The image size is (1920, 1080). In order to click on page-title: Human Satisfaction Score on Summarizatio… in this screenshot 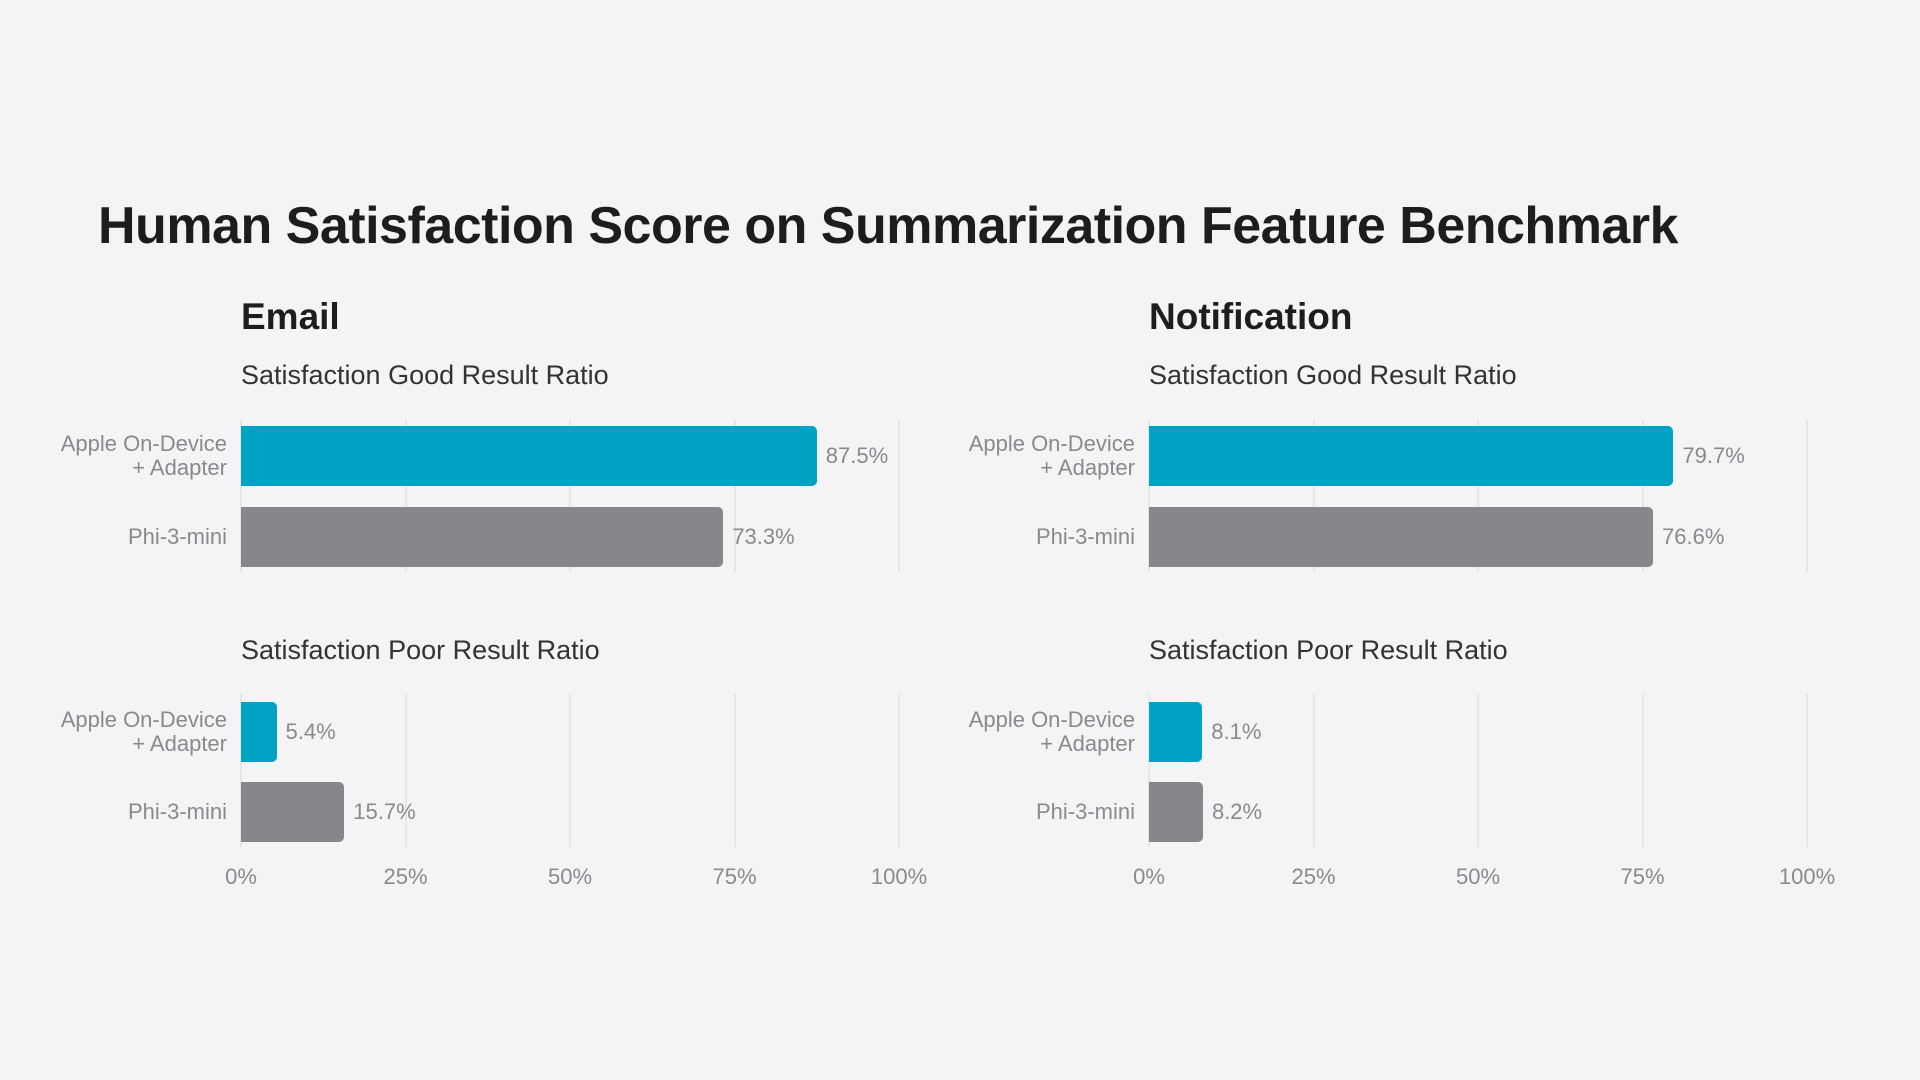, I will do `click(888, 226)`.